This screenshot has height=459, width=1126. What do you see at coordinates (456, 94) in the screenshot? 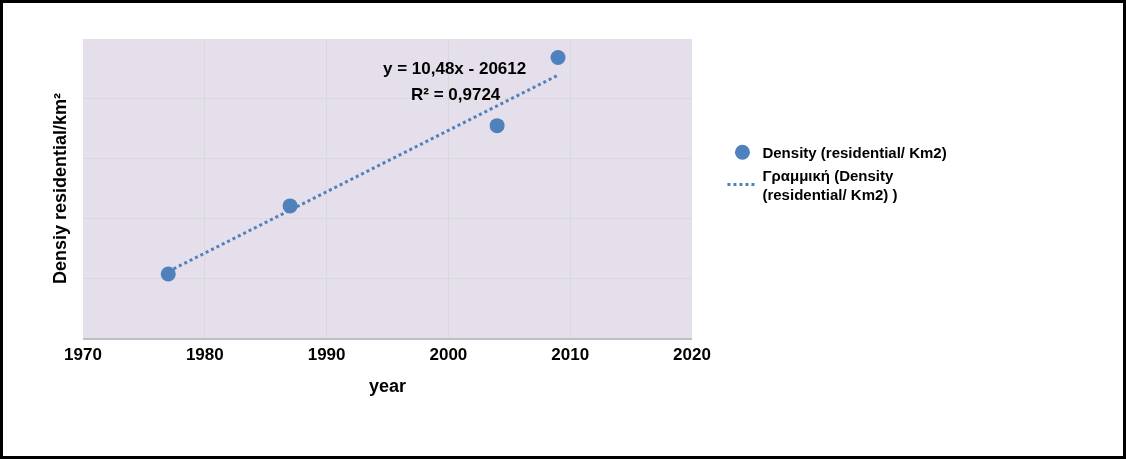
I see `annotation: R² = 0,9724` at bounding box center [456, 94].